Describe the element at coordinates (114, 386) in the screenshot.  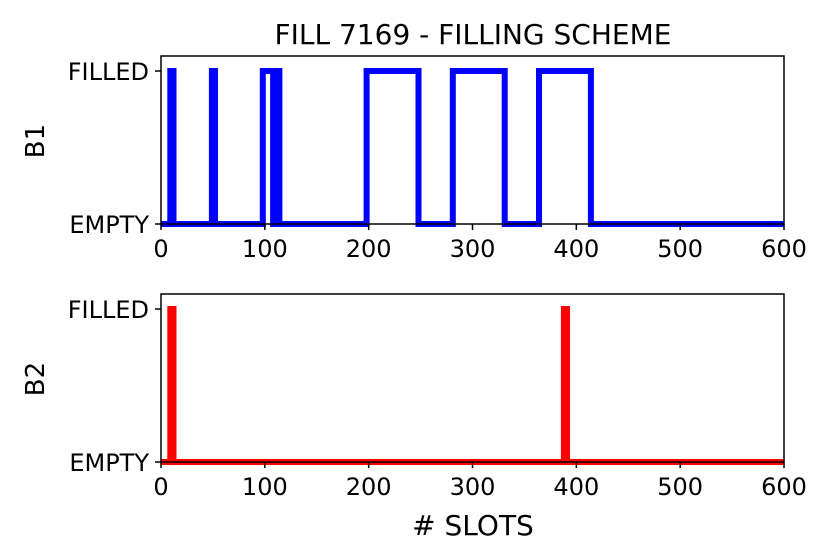
I see `b2-y-ticks: EMPTY FILLED` at that location.